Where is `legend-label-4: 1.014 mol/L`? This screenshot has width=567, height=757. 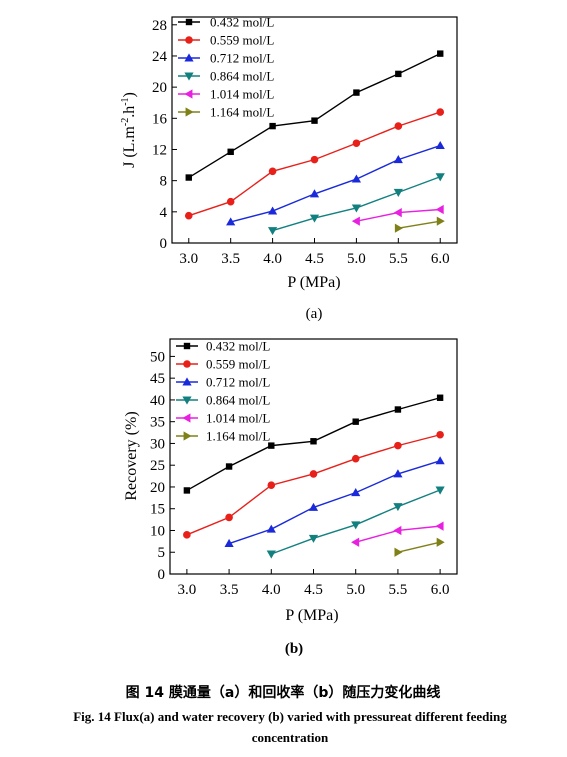 legend-label-4: 1.014 mol/L is located at coordinates (238, 418).